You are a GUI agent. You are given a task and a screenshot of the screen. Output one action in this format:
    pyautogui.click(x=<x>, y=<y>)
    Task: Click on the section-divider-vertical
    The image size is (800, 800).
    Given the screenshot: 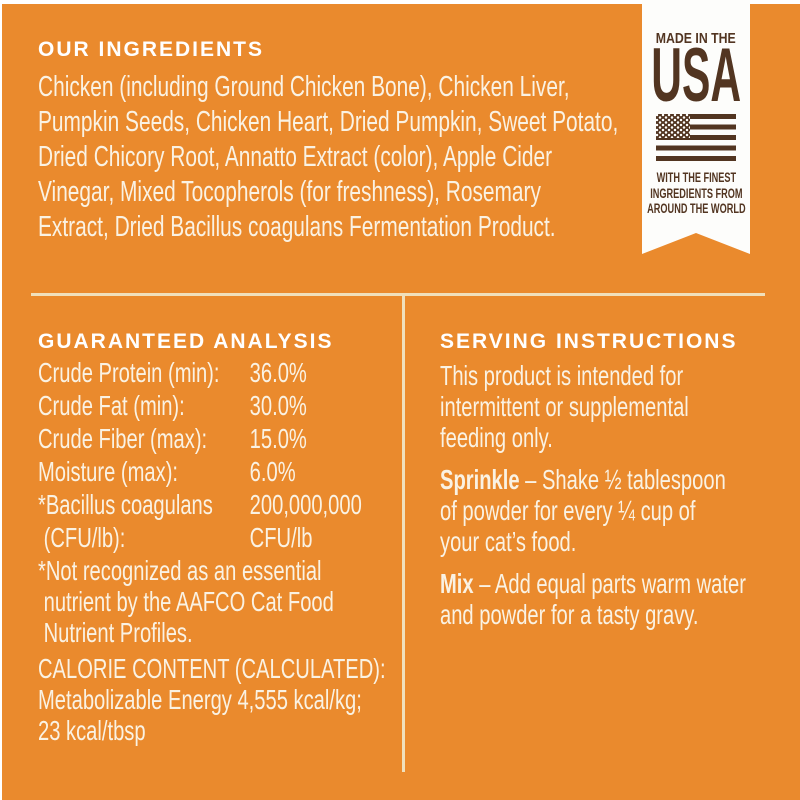 What is the action you would take?
    pyautogui.click(x=403, y=534)
    